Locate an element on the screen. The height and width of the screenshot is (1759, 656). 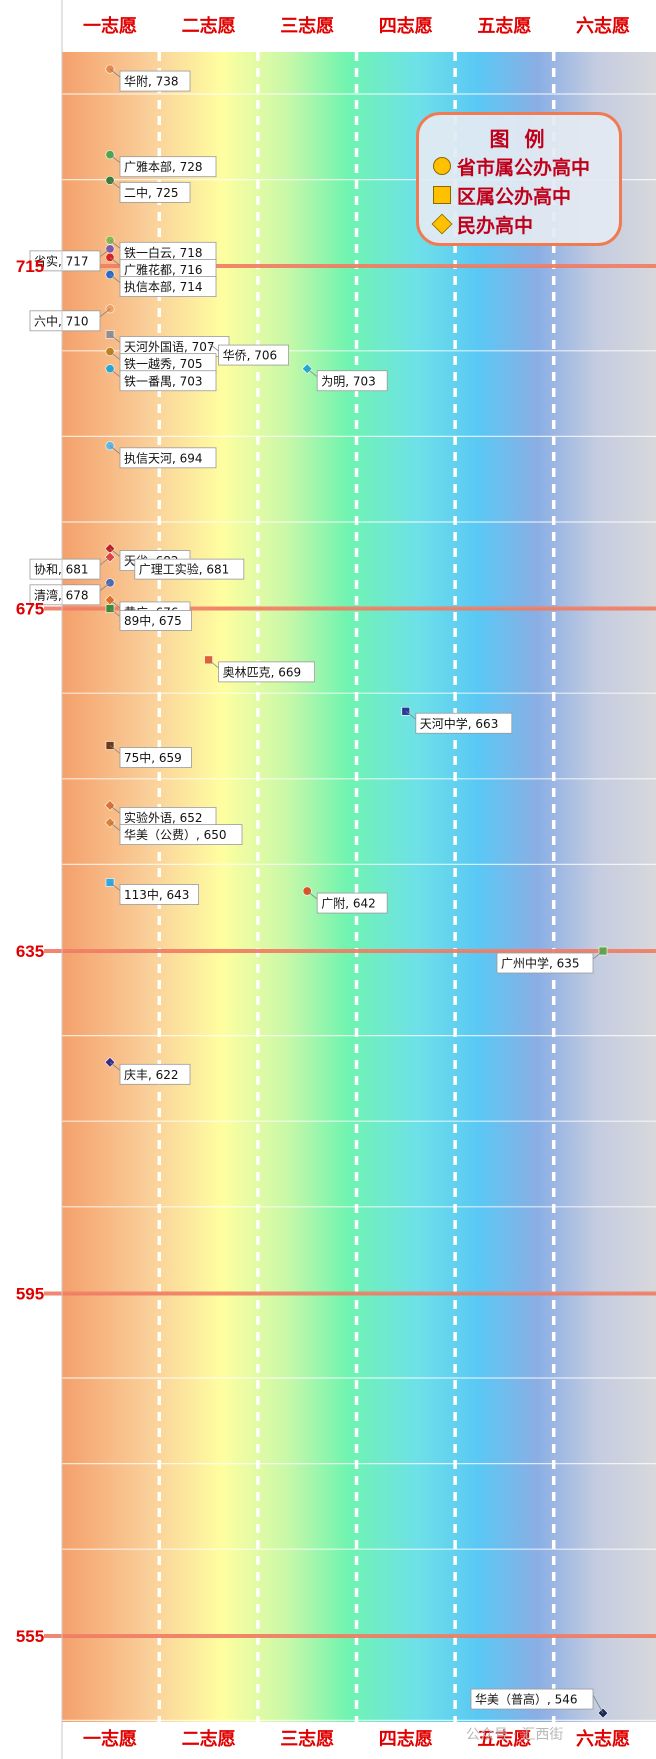
data-label-text: 广州中学, 635 is located at coordinates (540, 963).